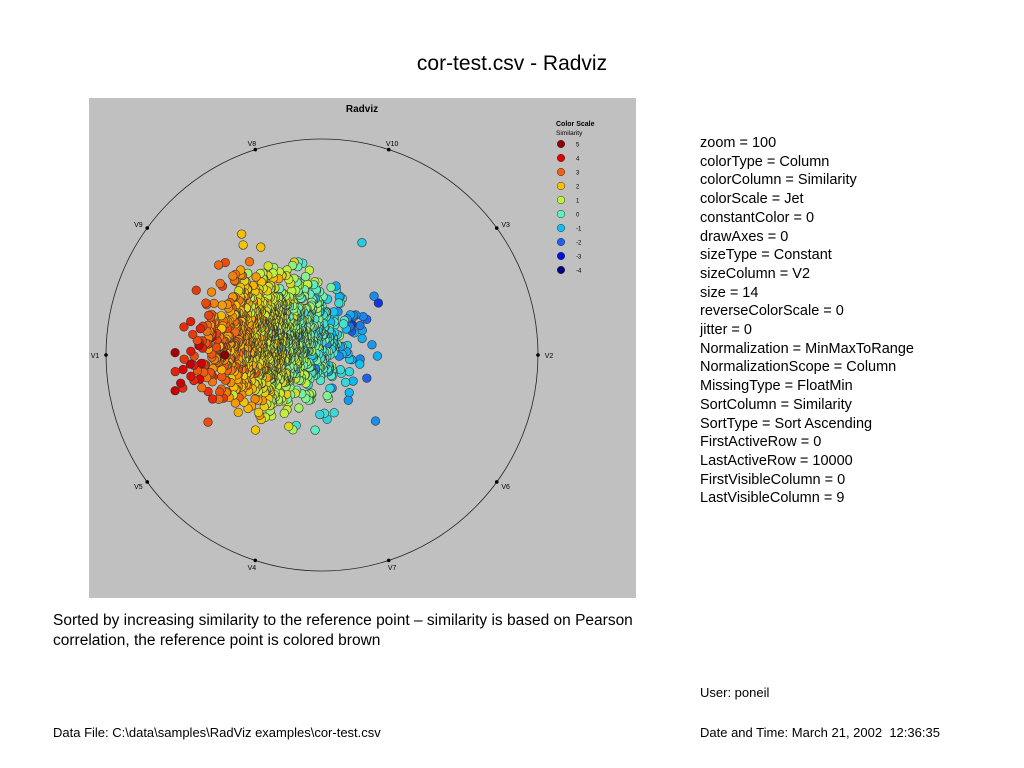 This screenshot has height=768, width=1024. What do you see at coordinates (575, 198) in the screenshot?
I see `color-scale-legend: Color Scale Similarity 5 4 3 2 1 0 -1 -2 -3 -4` at bounding box center [575, 198].